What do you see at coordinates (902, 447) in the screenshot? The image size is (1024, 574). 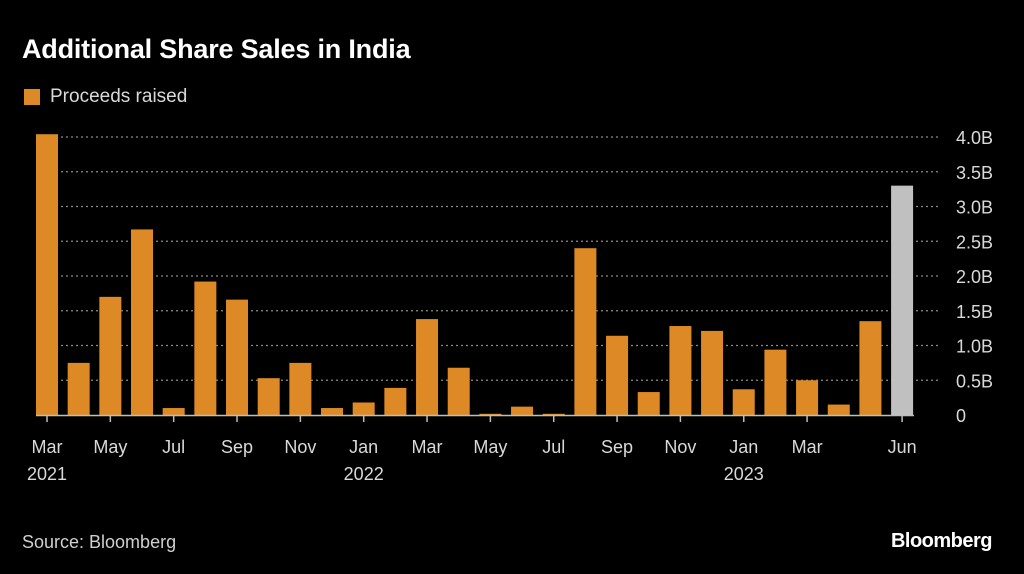 I see `x-tick-label-month: Jun` at bounding box center [902, 447].